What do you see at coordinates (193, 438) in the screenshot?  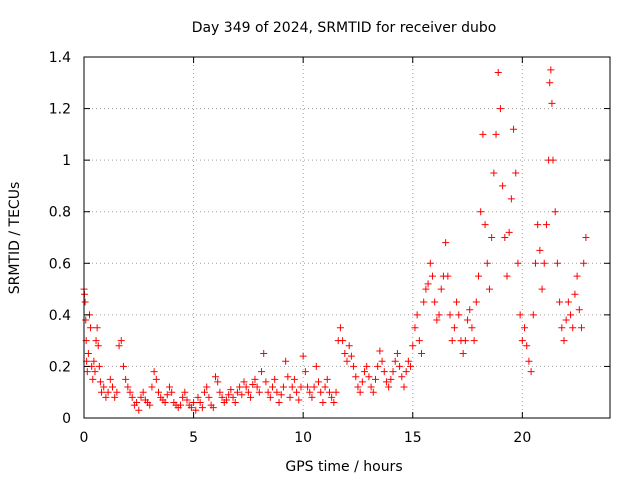 I see `x-tick-label: 5` at bounding box center [193, 438].